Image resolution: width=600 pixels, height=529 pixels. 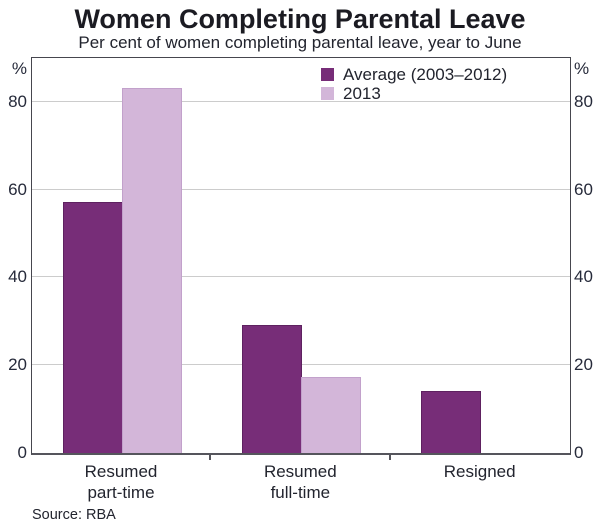 I want to click on bar-resumed-part-time-series0, so click(x=92, y=327).